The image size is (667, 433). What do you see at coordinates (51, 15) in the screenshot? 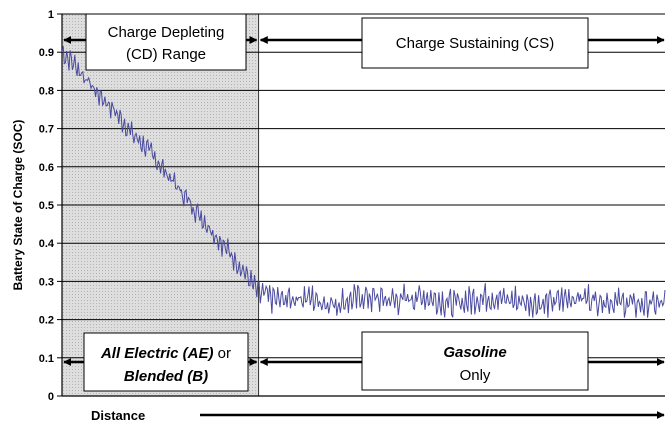
I see `y-tick-label: 1` at bounding box center [51, 15].